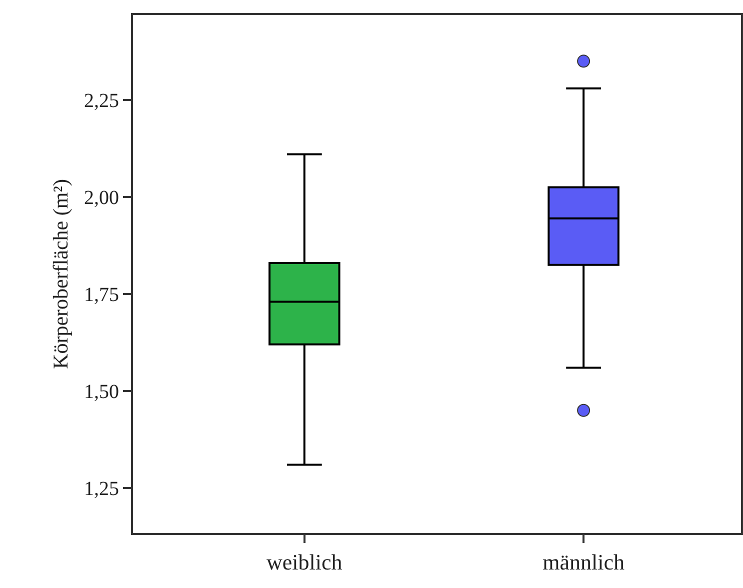  What do you see at coordinates (583, 561) in the screenshot?
I see `x-tick-label: männlich` at bounding box center [583, 561].